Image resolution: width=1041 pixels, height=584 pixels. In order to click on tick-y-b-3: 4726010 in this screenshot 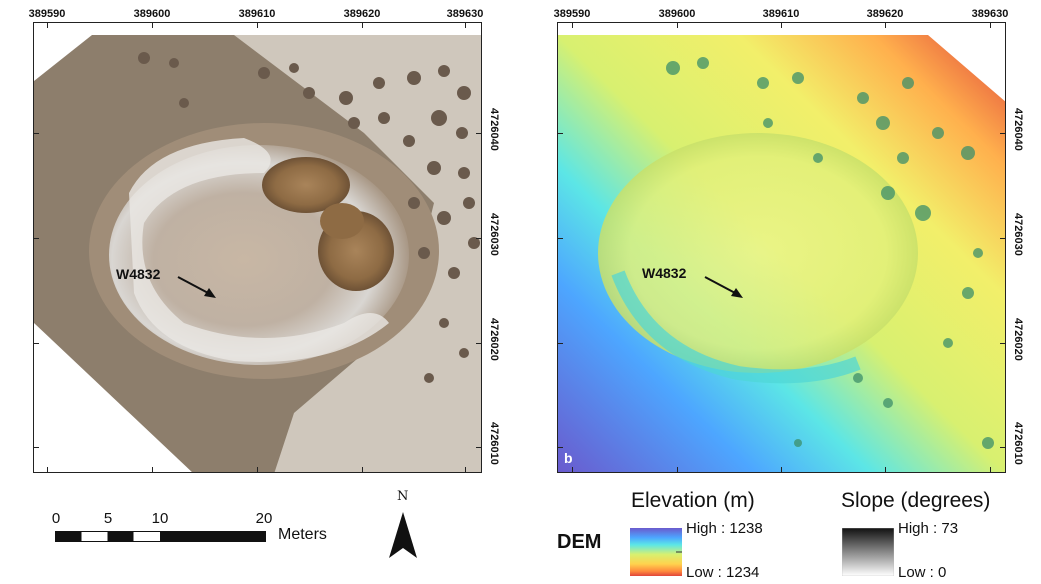, I will do `click(1018, 443)`.